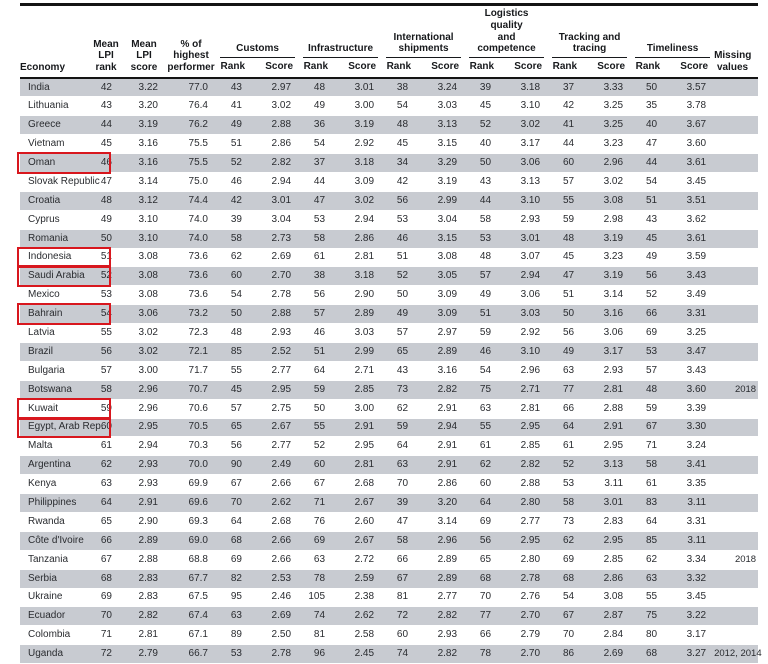 This screenshot has width=768, height=664. What do you see at coordinates (106, 578) in the screenshot?
I see `mean-lpi-rank-cell: 68` at bounding box center [106, 578].